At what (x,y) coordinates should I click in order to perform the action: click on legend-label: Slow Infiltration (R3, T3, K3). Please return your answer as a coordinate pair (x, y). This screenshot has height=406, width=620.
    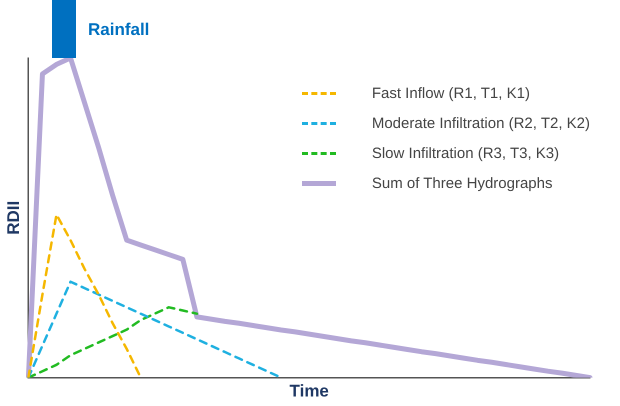
    Looking at the image, I should click on (466, 153).